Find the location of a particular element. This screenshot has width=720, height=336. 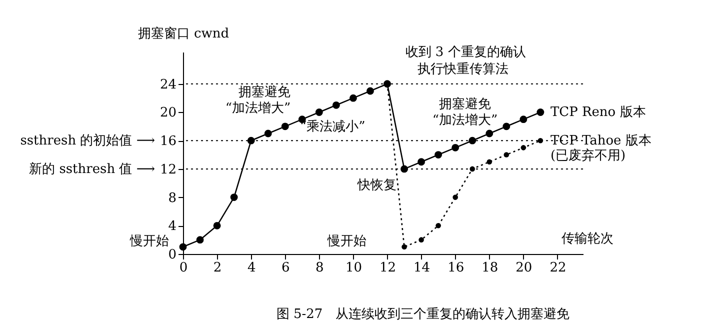

y-tick-label: 8 is located at coordinates (172, 198).